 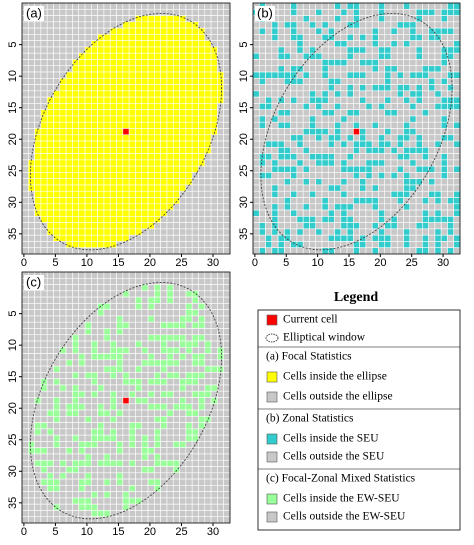 I want to click on y-tick-label: 15, so click(x=244, y=108).